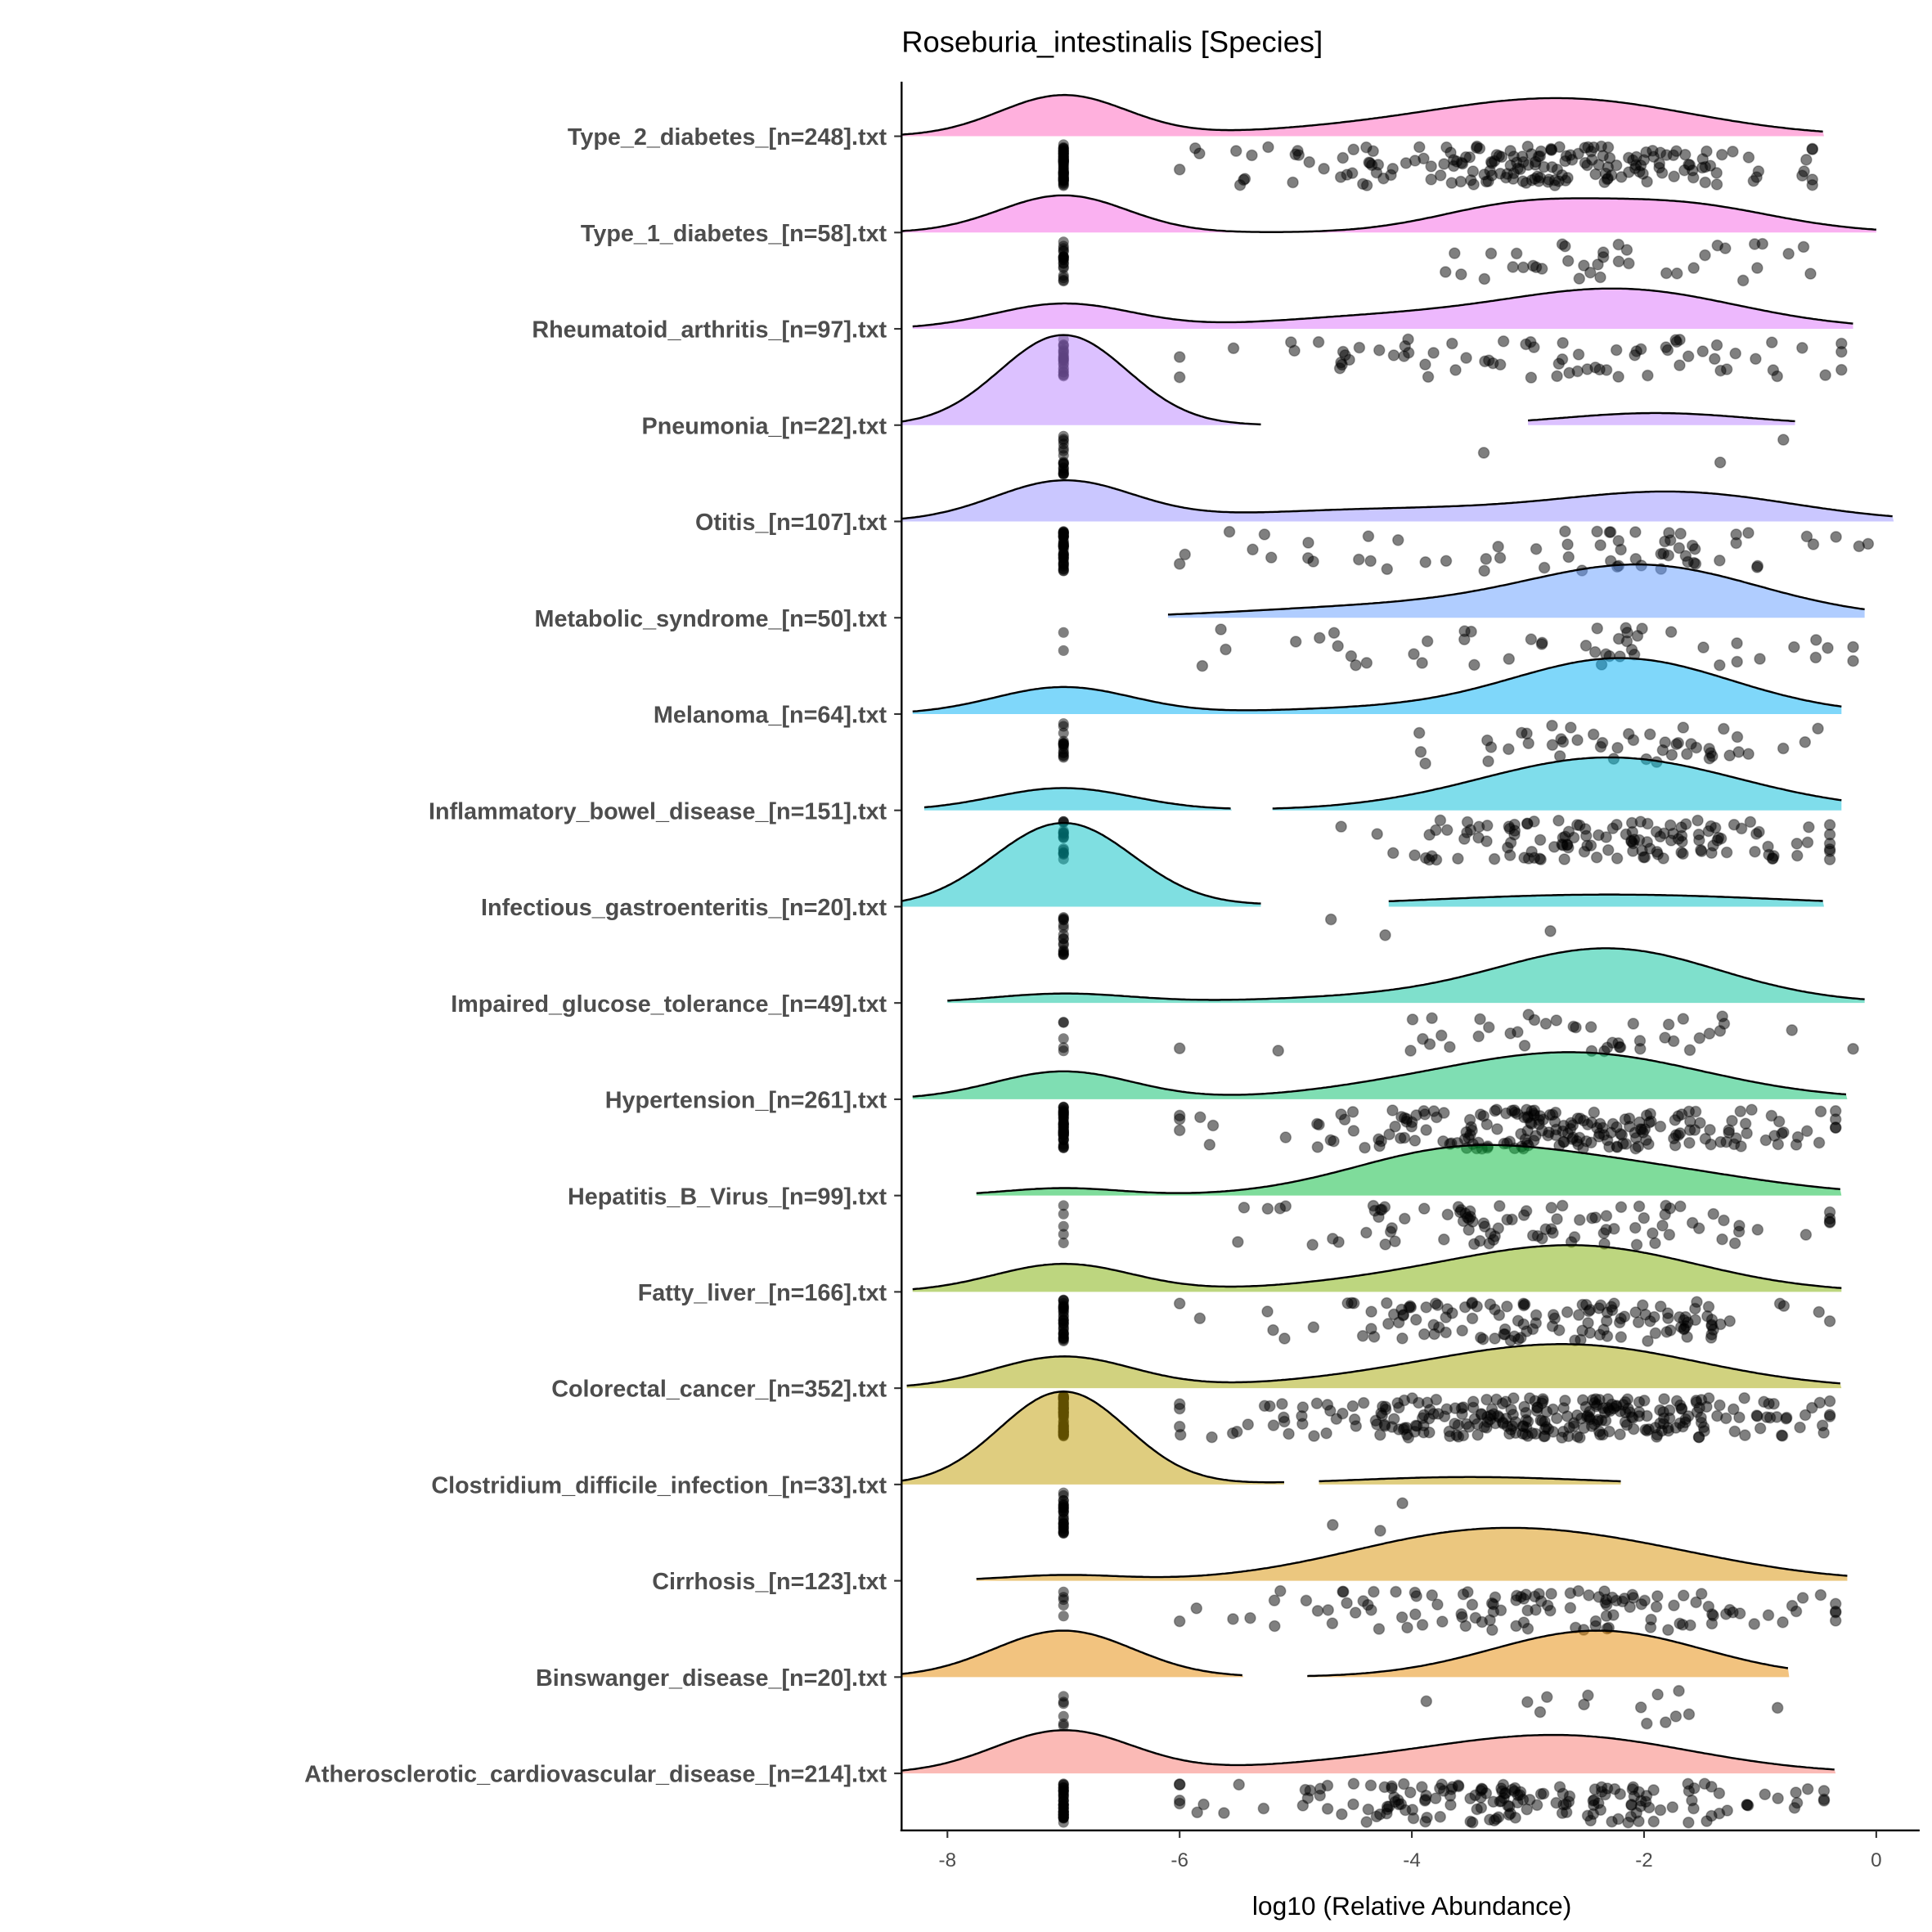  I want to click on y-tick-label: Infectious_gastroenteritis_[n=20].txt, so click(684, 908).